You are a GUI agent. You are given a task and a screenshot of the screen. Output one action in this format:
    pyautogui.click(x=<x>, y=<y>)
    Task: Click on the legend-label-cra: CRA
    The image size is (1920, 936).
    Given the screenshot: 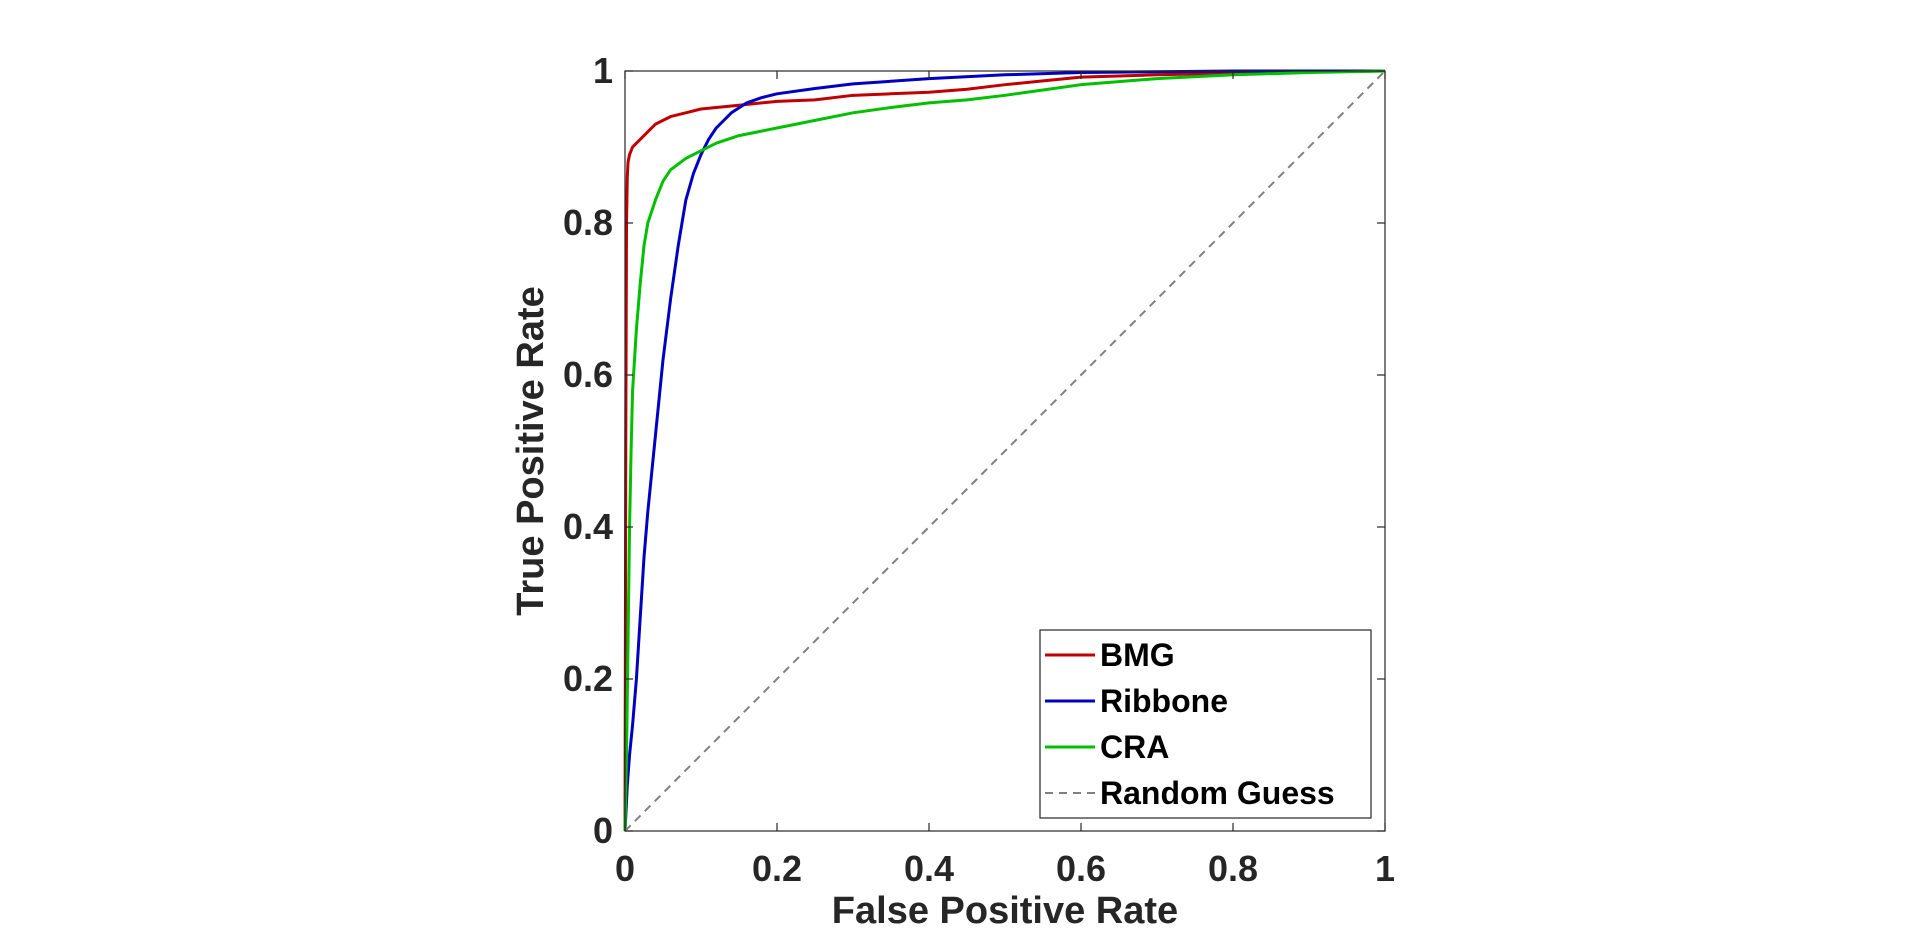 What is the action you would take?
    pyautogui.click(x=1134, y=747)
    